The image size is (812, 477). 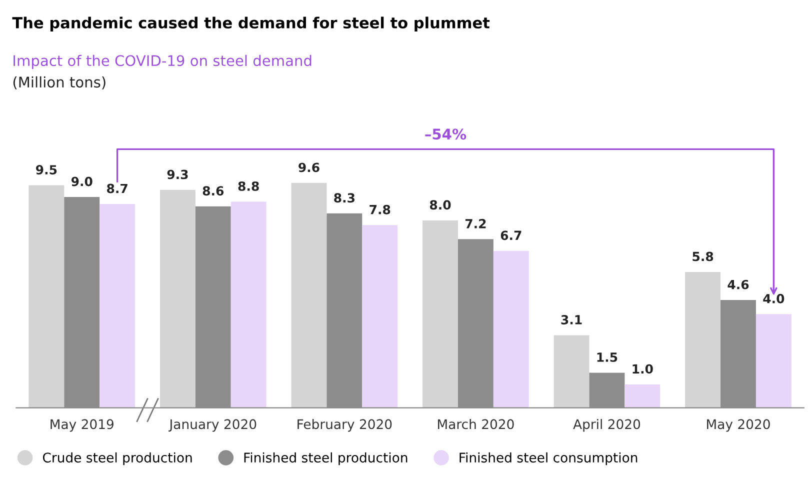 I want to click on data-label: 7.2, so click(x=475, y=223).